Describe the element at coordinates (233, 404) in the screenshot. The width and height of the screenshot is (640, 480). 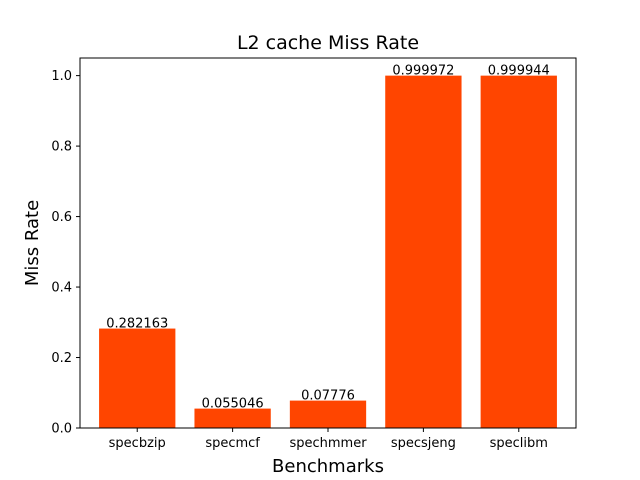
I see `data-label-specmcf: 0.055046` at that location.